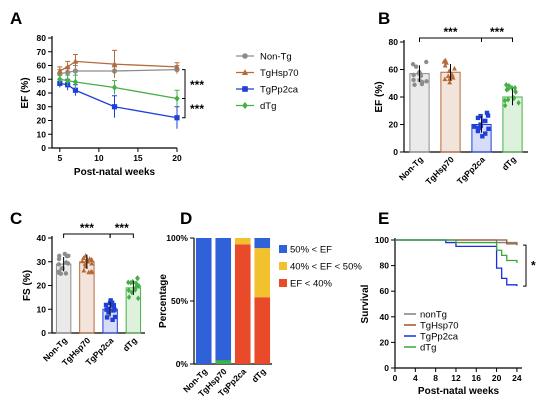  Describe the element at coordinates (42, 121) in the screenshot. I see `y-tick-label: 20` at that location.